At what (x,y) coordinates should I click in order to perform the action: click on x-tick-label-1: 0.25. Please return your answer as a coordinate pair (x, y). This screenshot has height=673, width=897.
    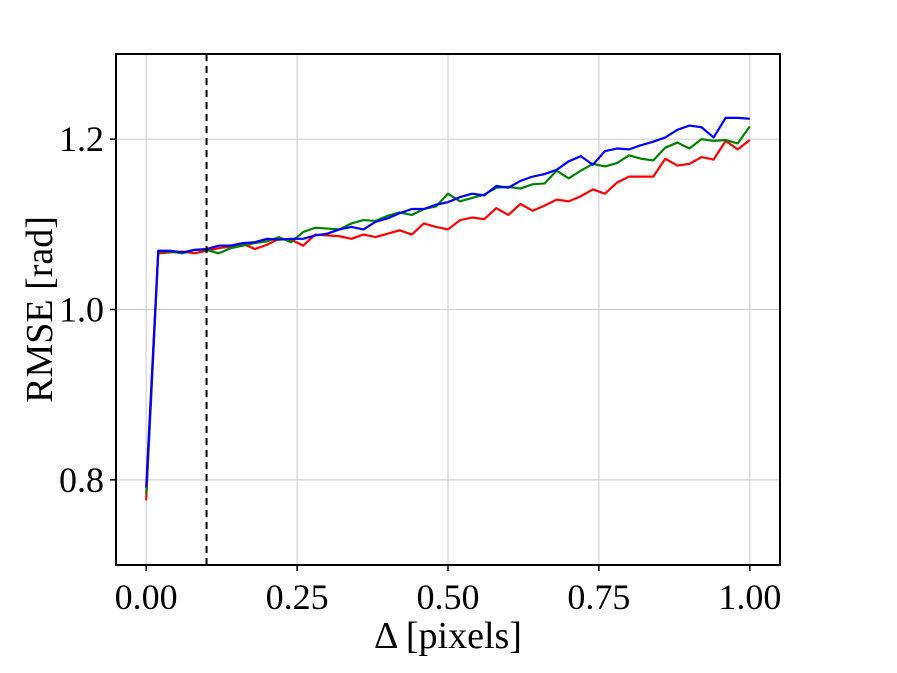
    Looking at the image, I should click on (297, 597).